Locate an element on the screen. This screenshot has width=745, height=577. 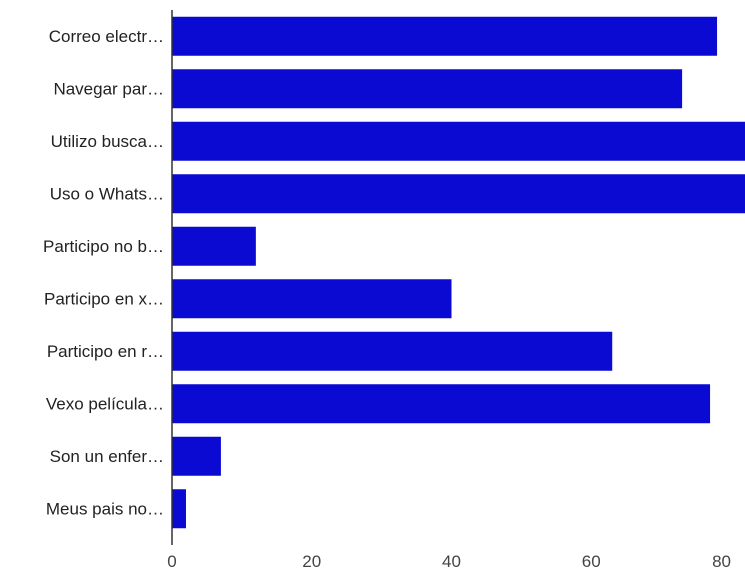
x-tick-label: 60 is located at coordinates (591, 561).